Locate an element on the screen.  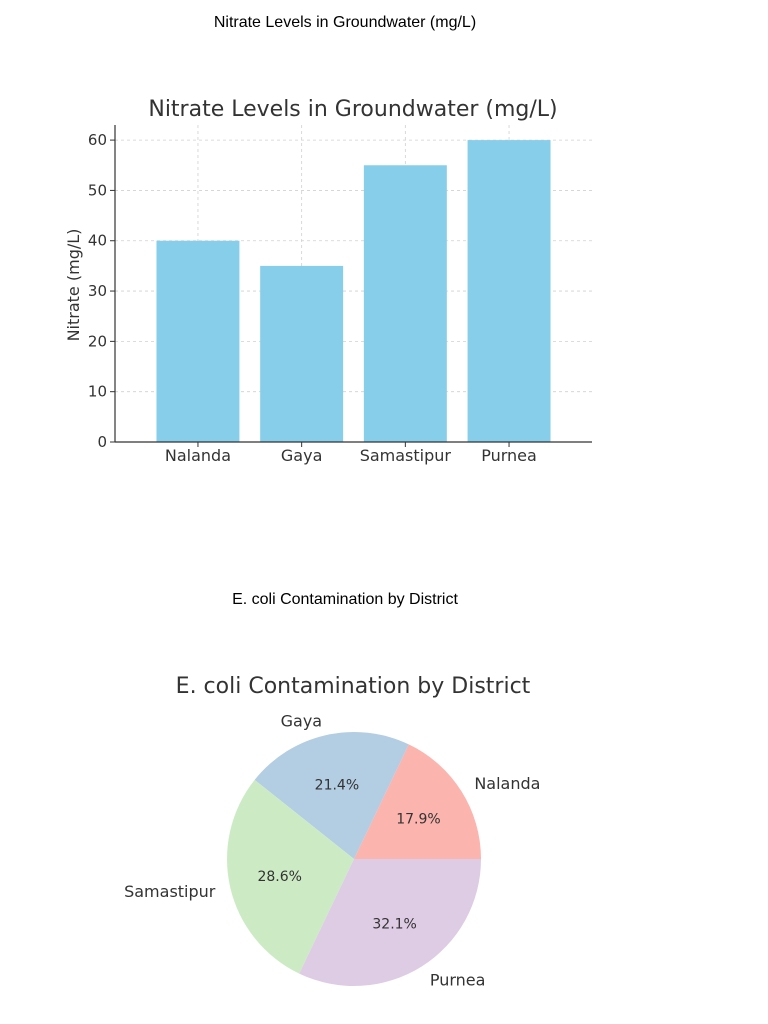
bar-ytick-label: 60 is located at coordinates (97, 140).